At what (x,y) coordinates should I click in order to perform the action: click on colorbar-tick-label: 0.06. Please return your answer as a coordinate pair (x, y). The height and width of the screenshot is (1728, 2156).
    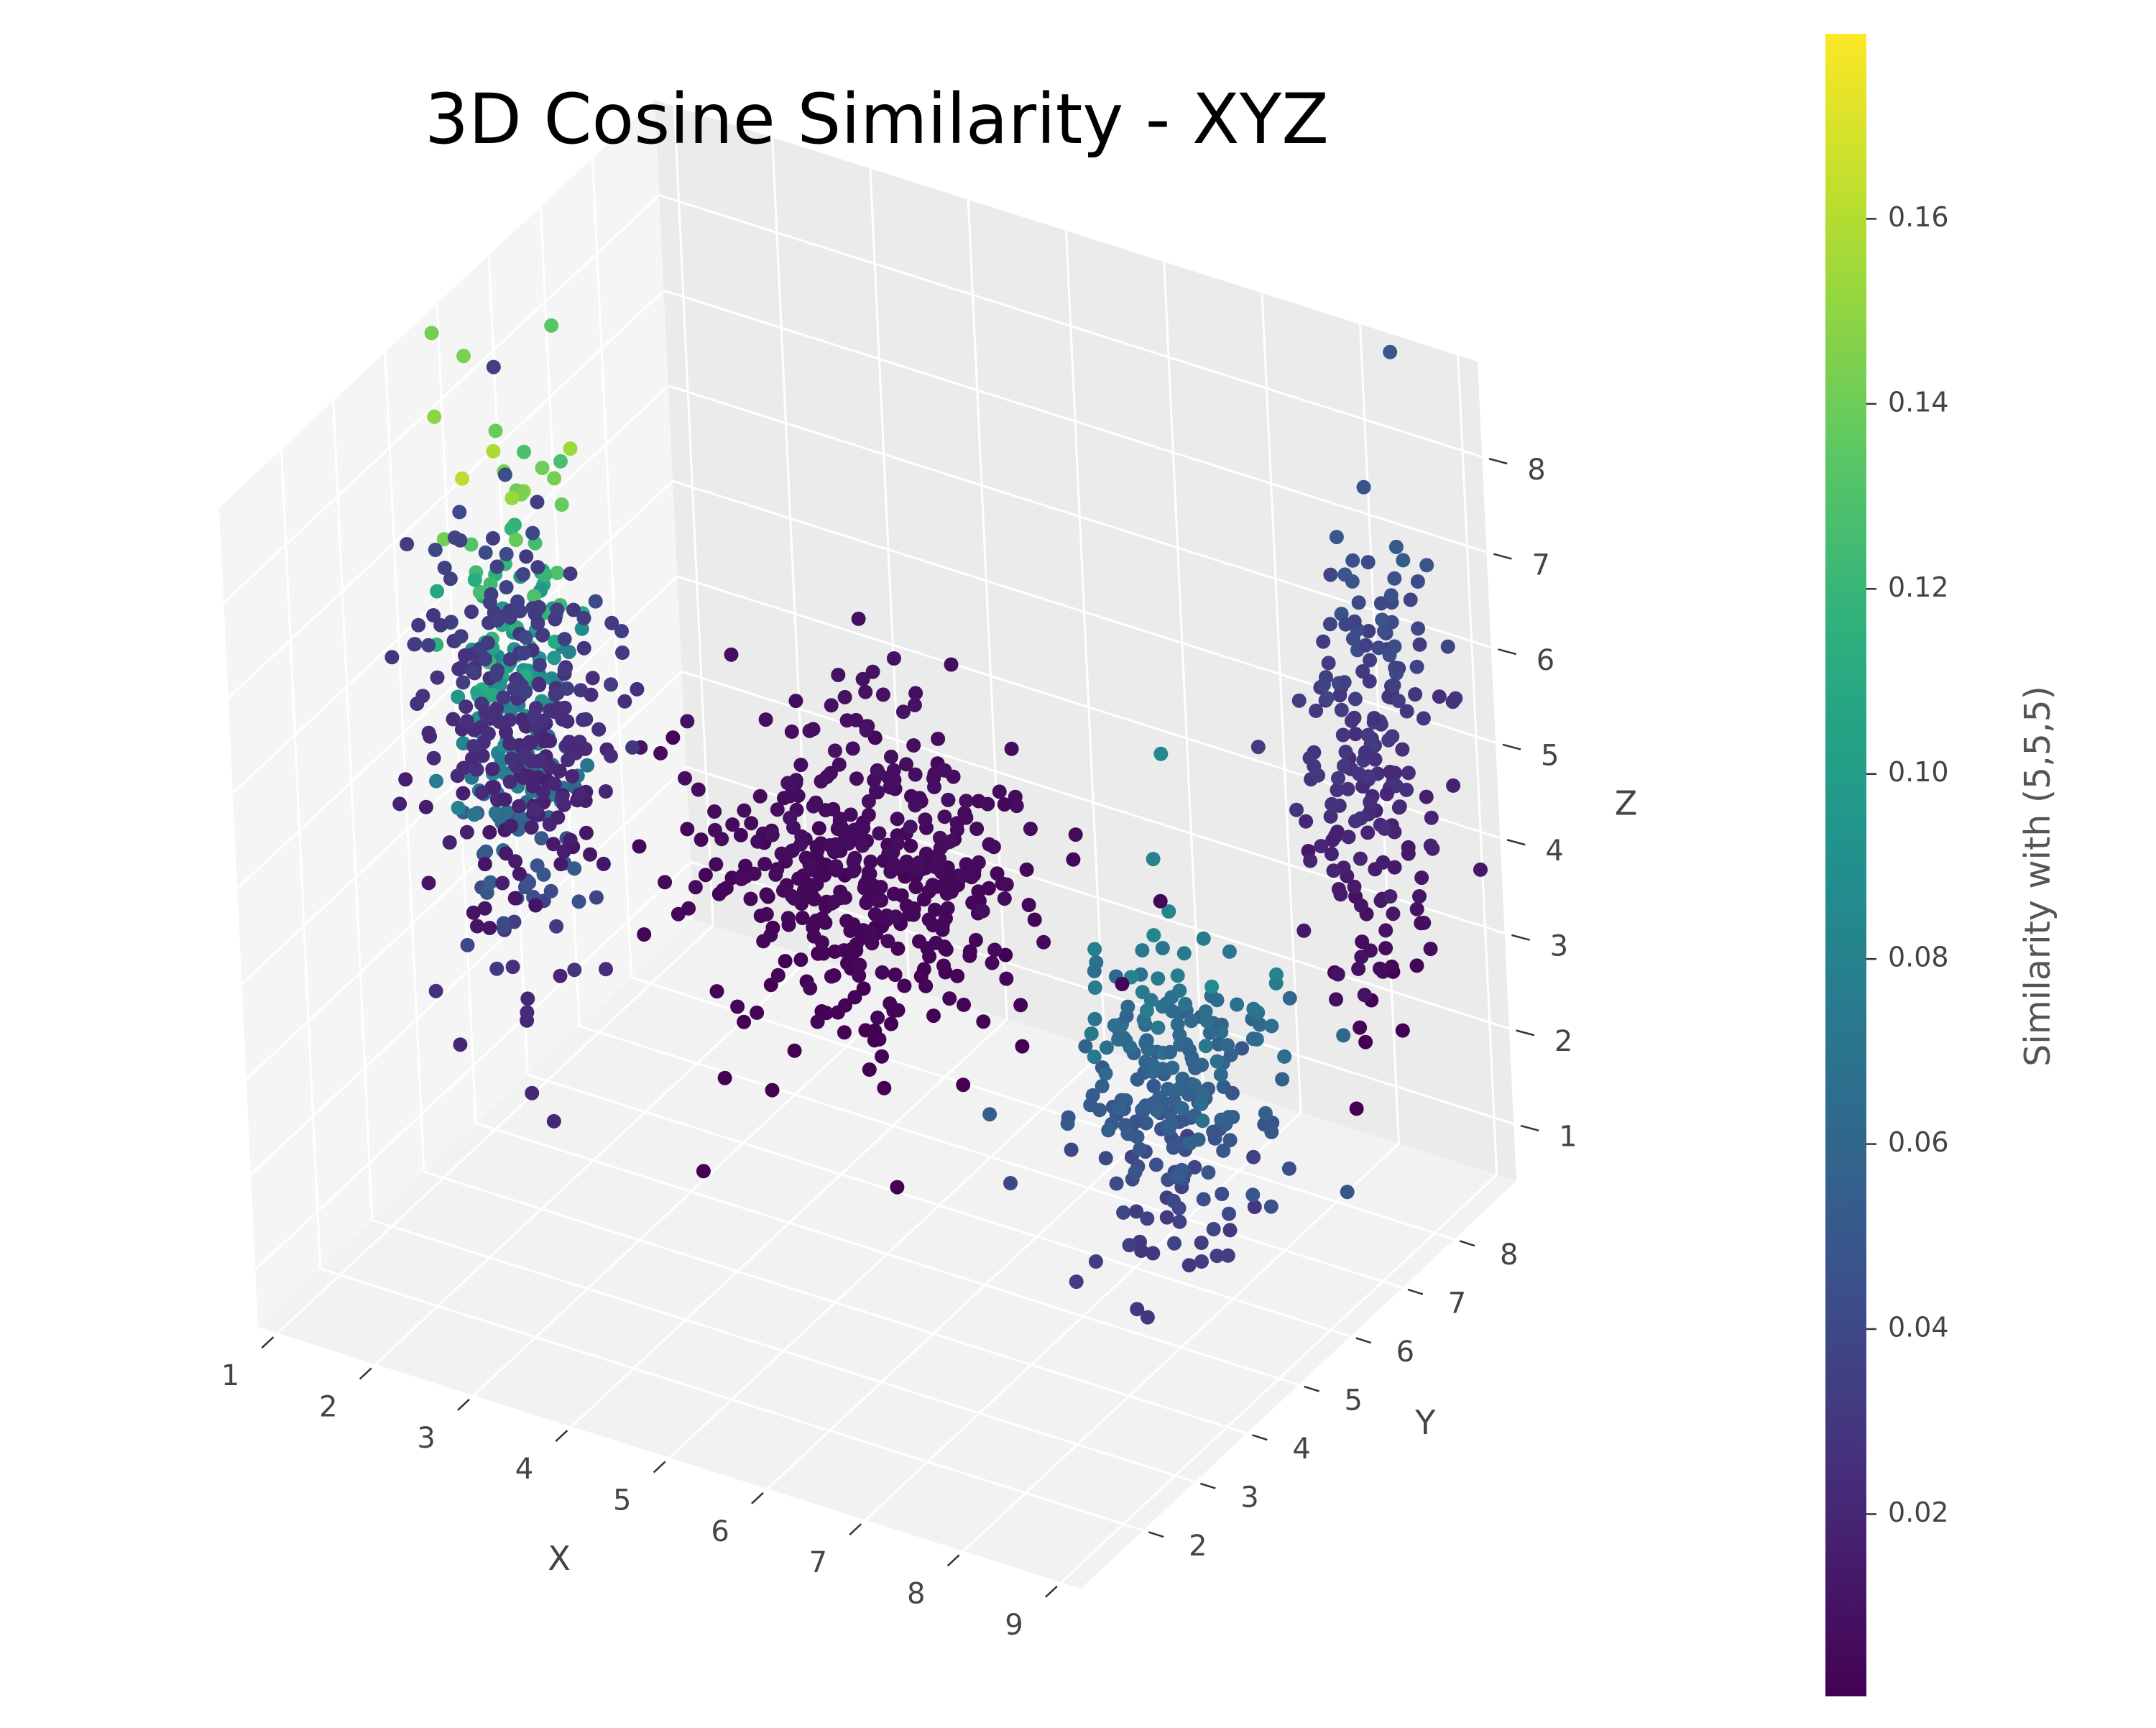
    Looking at the image, I should click on (1918, 1142).